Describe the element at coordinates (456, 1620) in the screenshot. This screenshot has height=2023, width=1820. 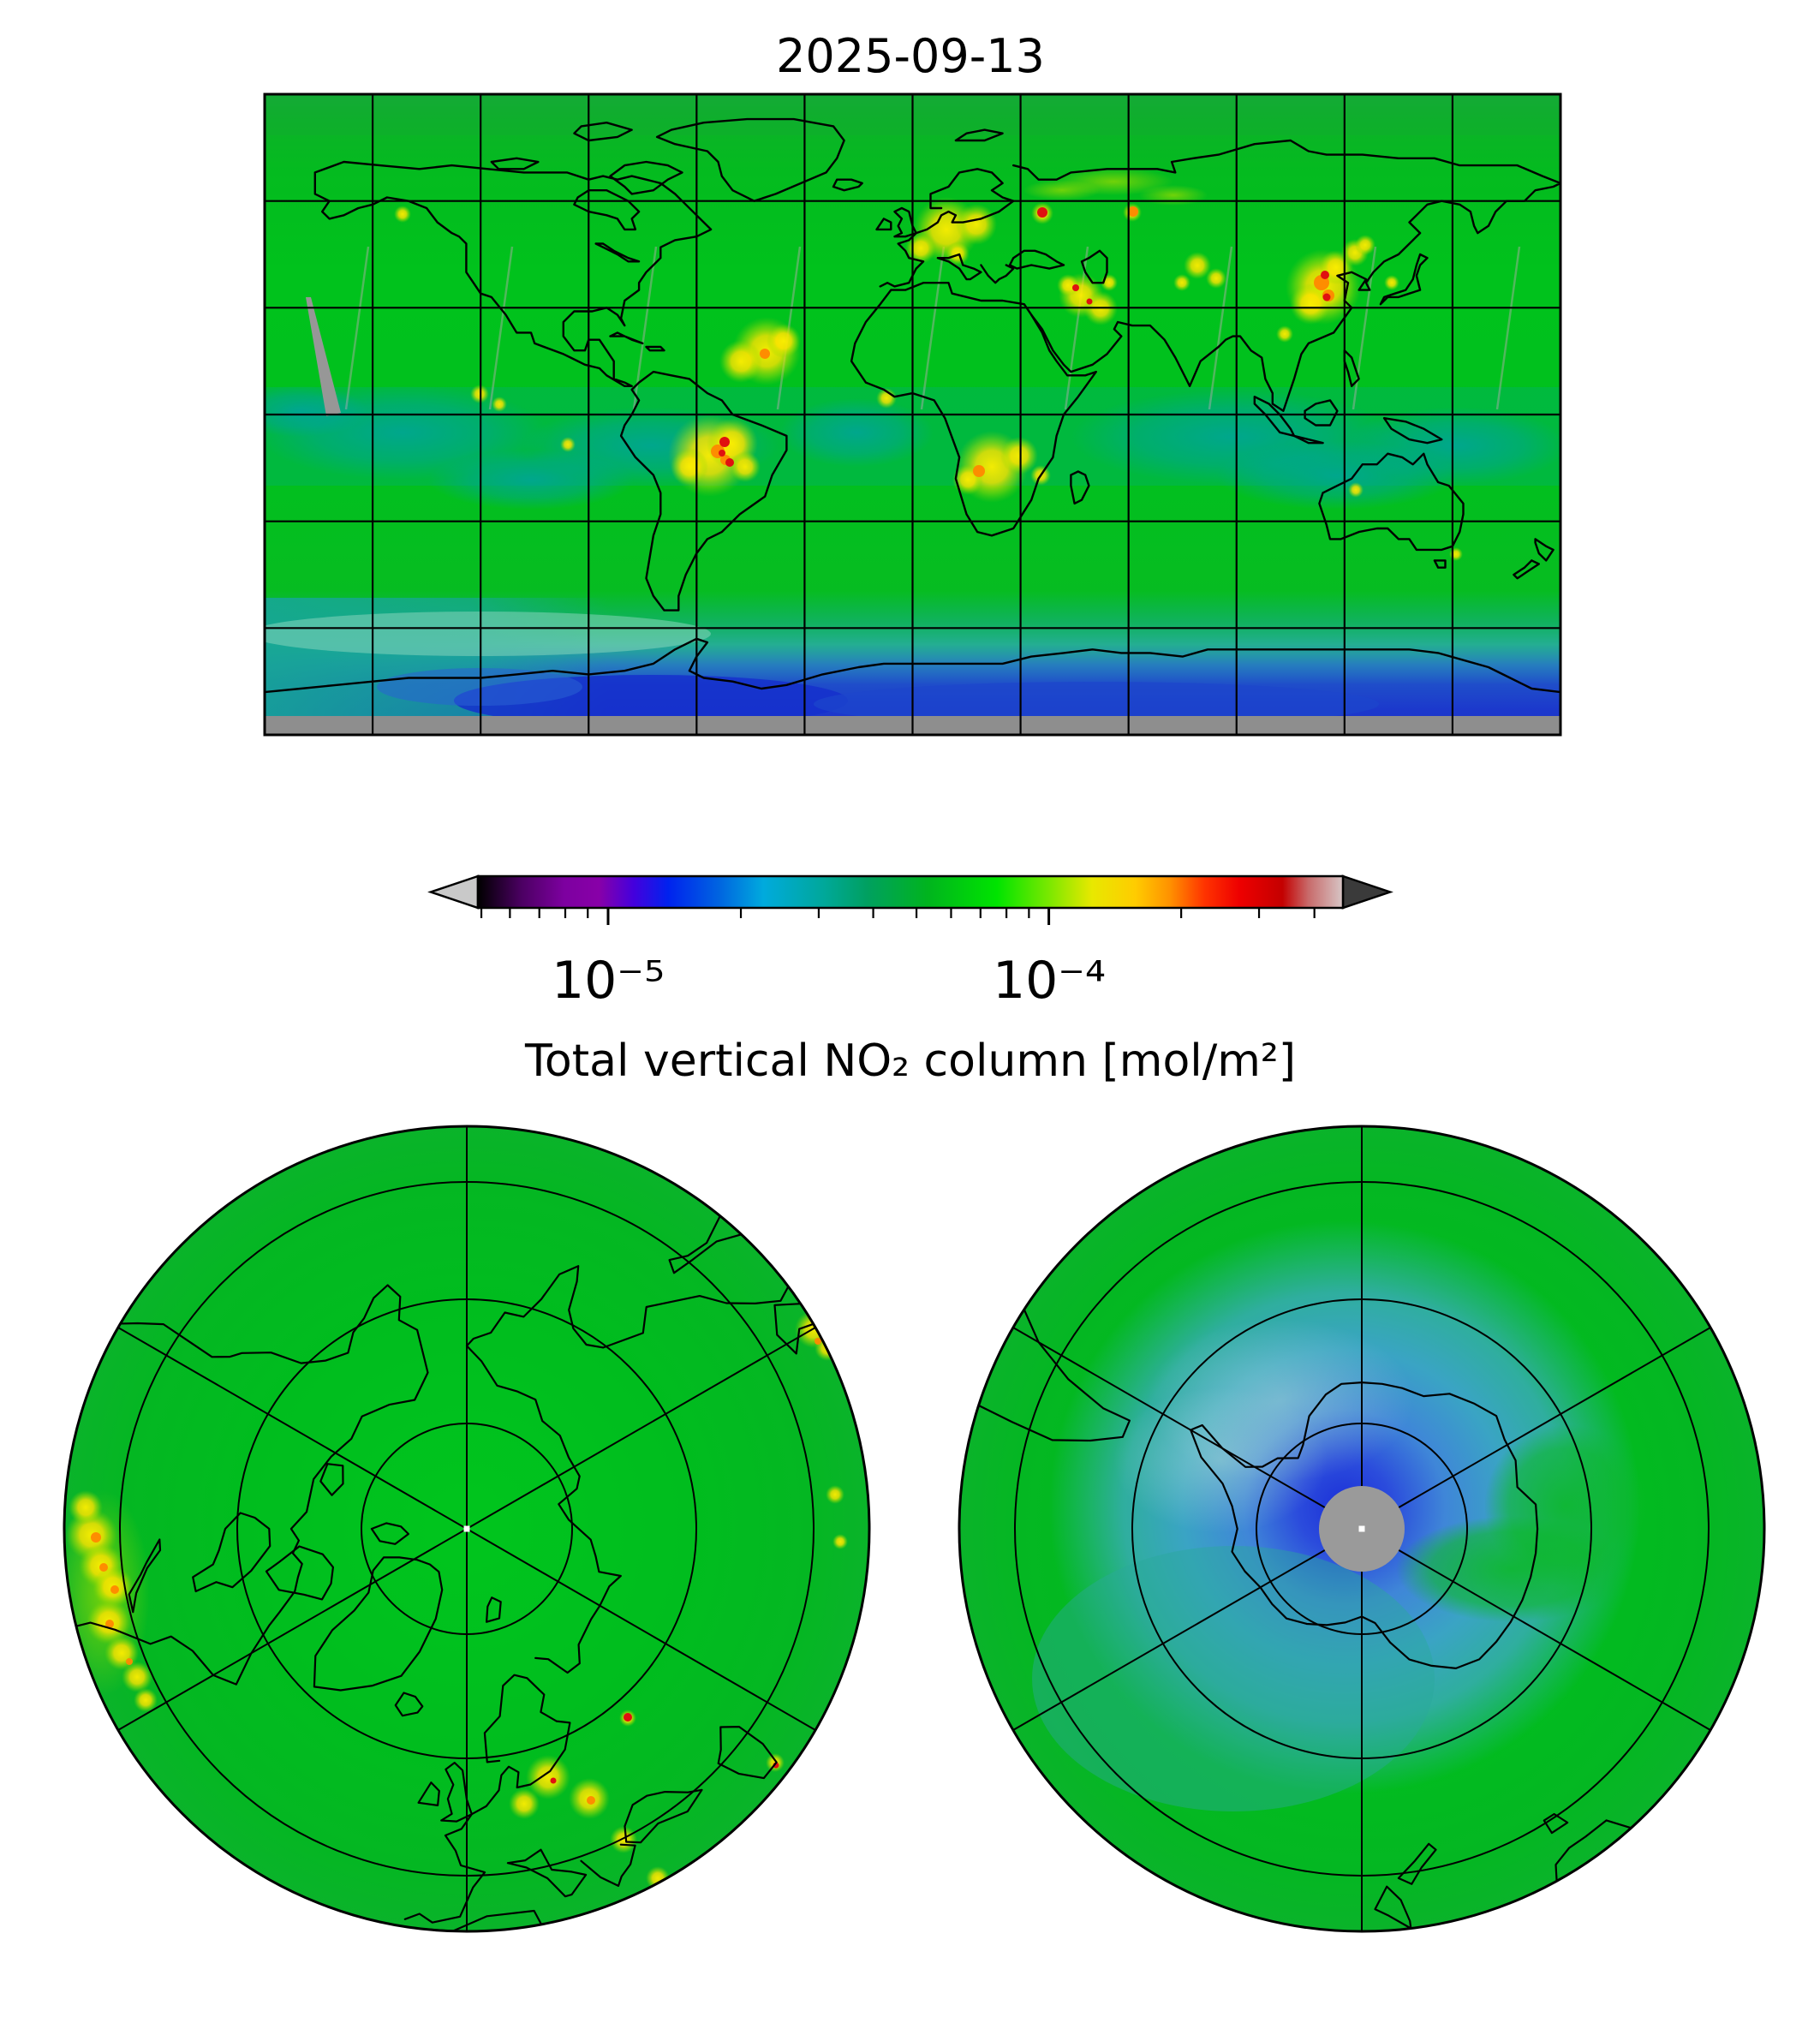
I see `hotspots-north` at that location.